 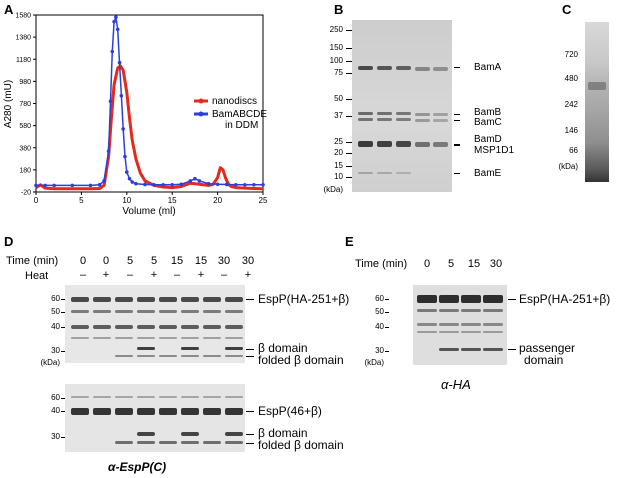 I want to click on gel-d-top-image, so click(x=155, y=324).